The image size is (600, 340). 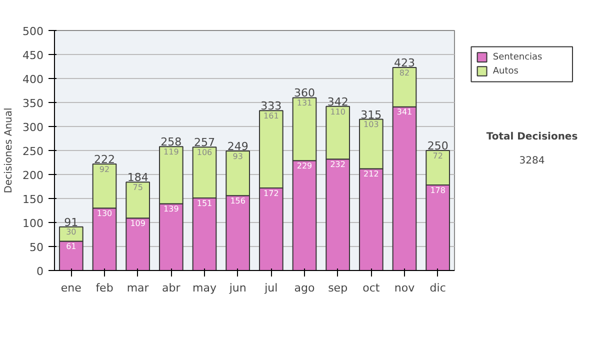 I want to click on y-tick-label: 350, so click(x=33, y=103).